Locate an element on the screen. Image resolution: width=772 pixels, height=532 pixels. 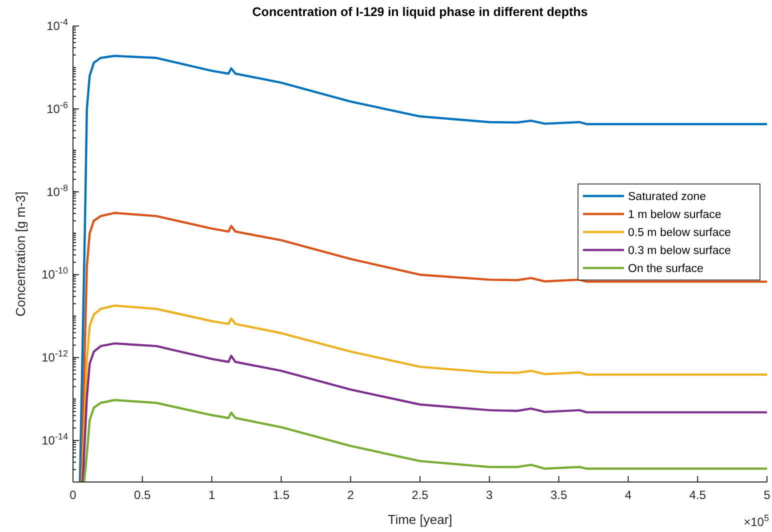
x-tick-label: 1.5 is located at coordinates (281, 495).